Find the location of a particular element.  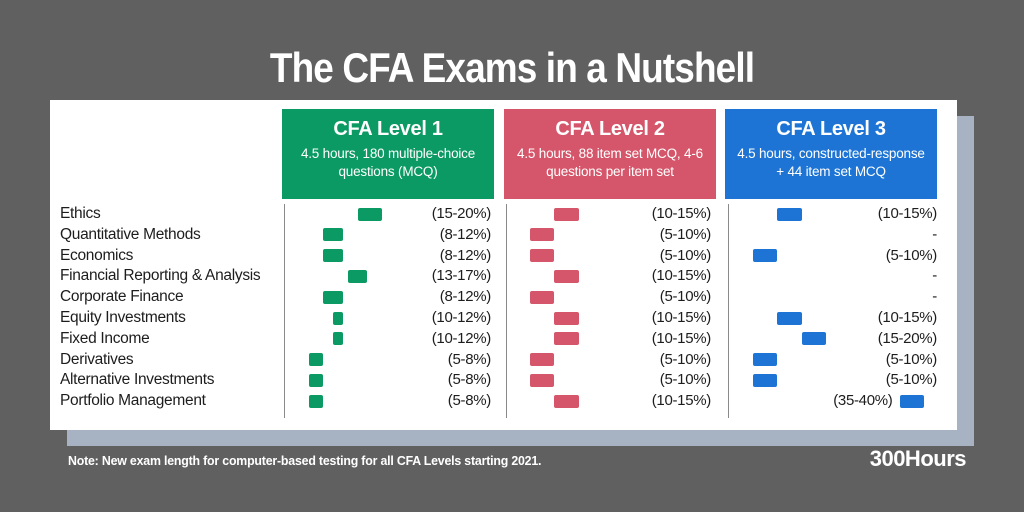

topic-label: Economics is located at coordinates (97, 255).